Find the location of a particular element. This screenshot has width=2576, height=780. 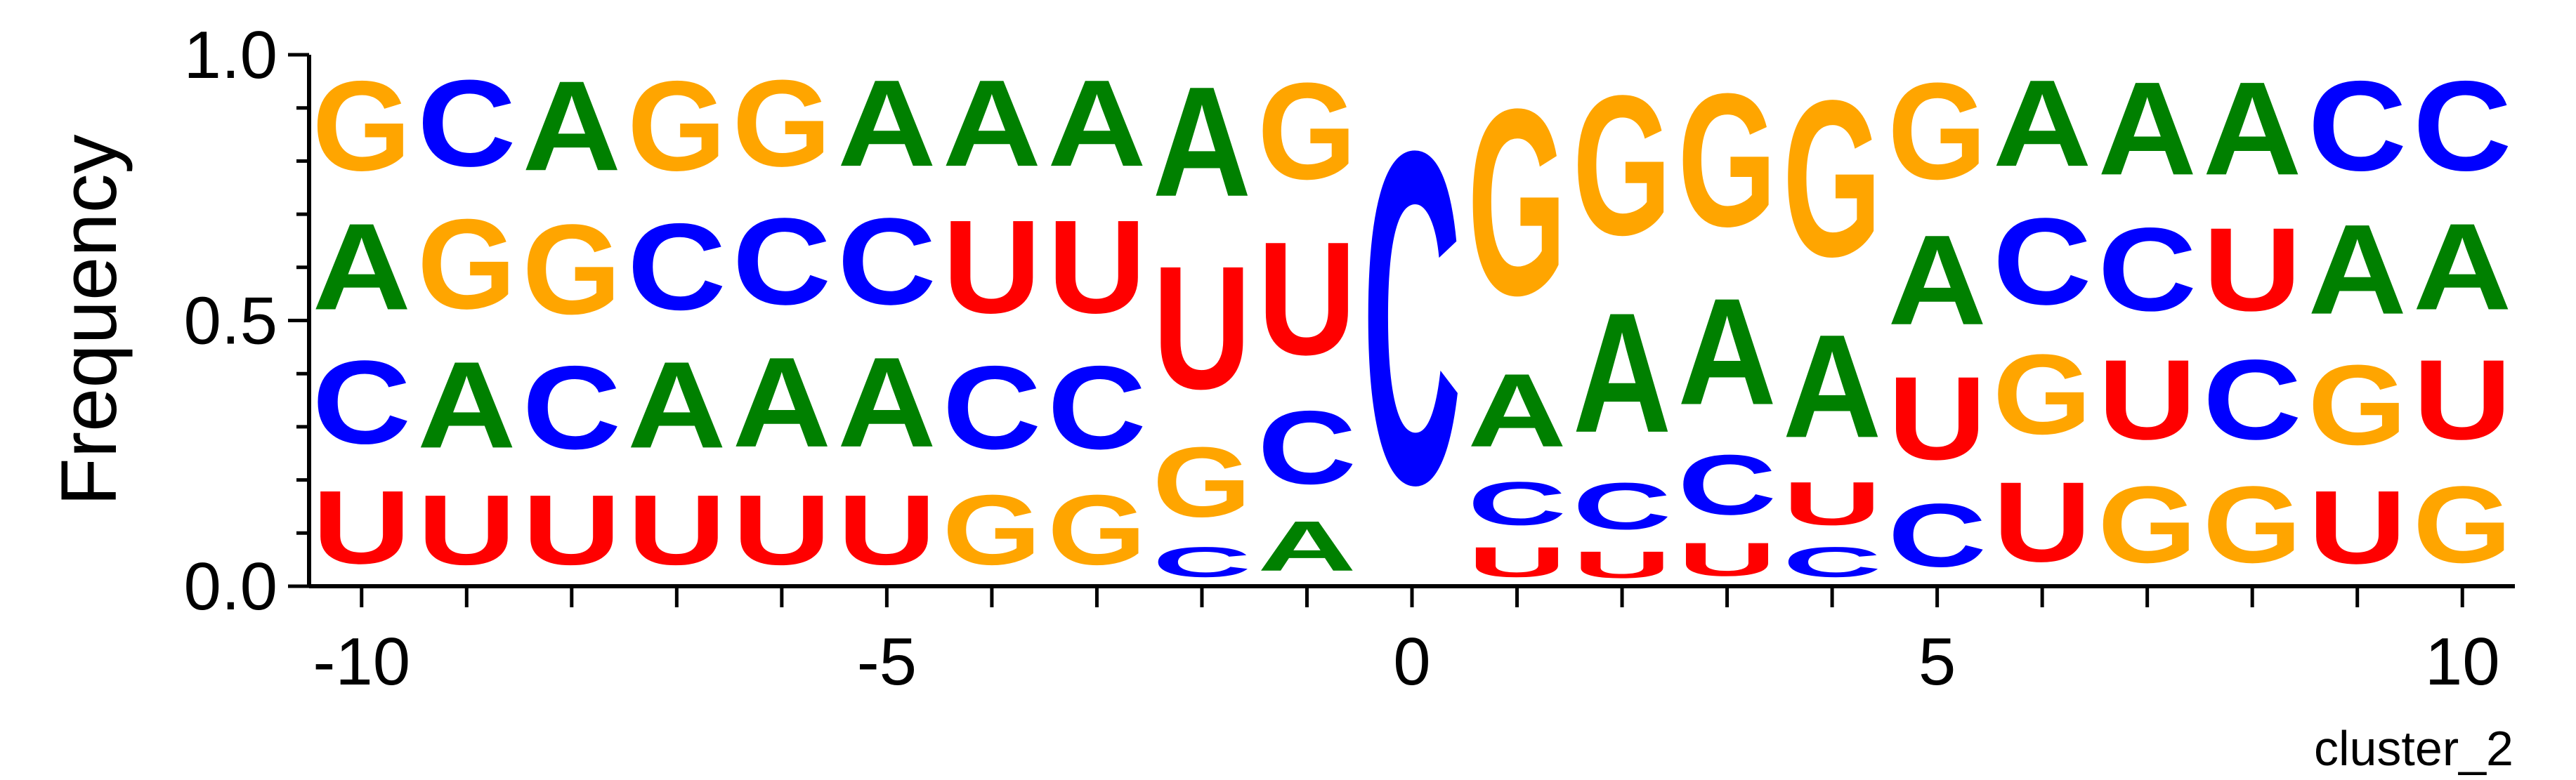

x-tick-label: 10 is located at coordinates (2462, 662).